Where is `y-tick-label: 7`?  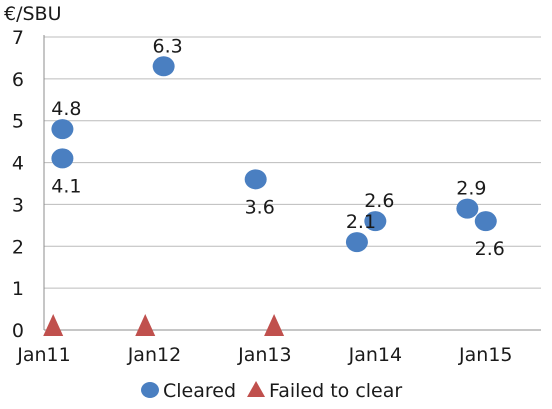 y-tick-label: 7 is located at coordinates (18, 38).